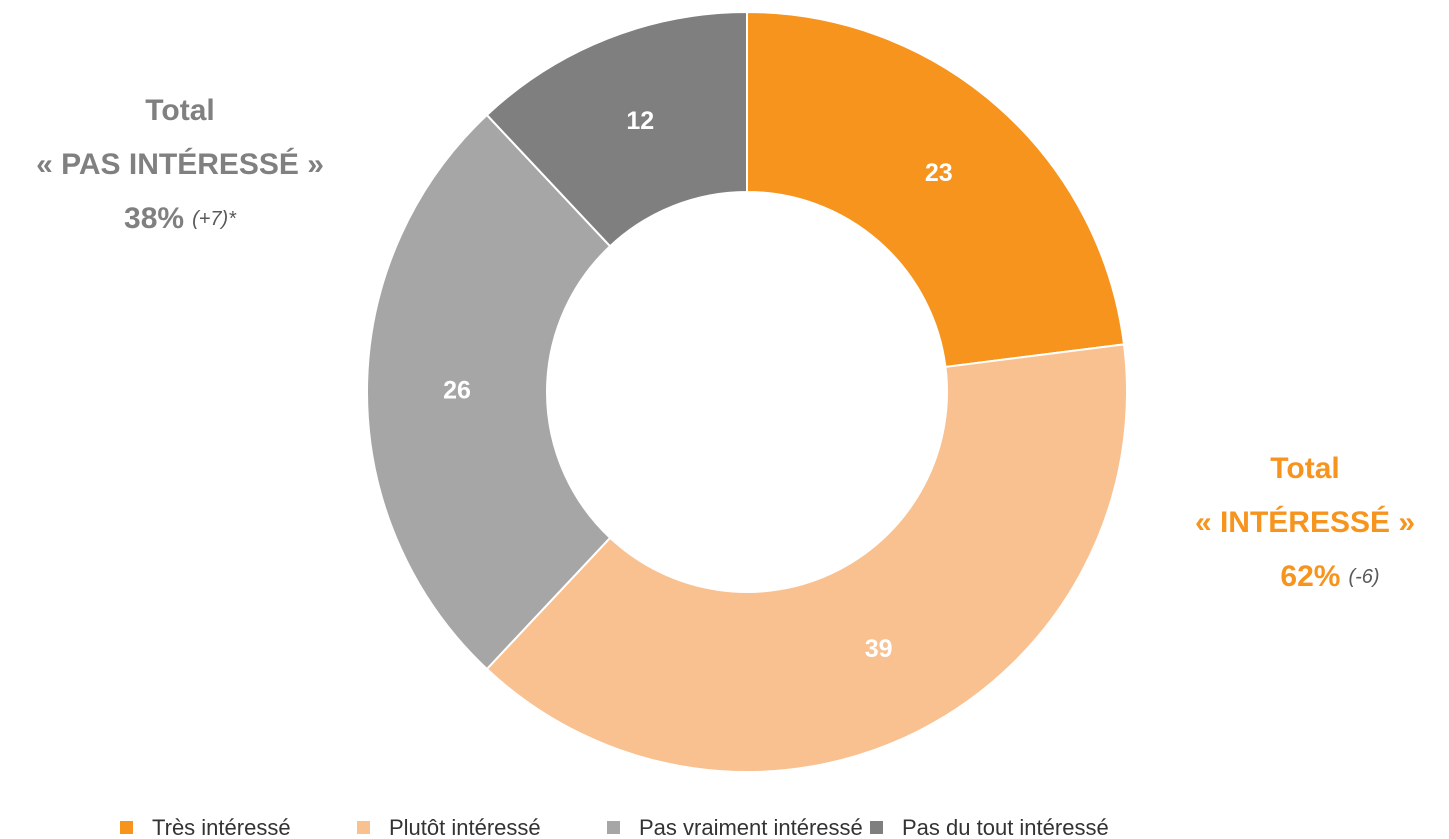  I want to click on annotation-total: 62% (-6), so click(1329, 576).